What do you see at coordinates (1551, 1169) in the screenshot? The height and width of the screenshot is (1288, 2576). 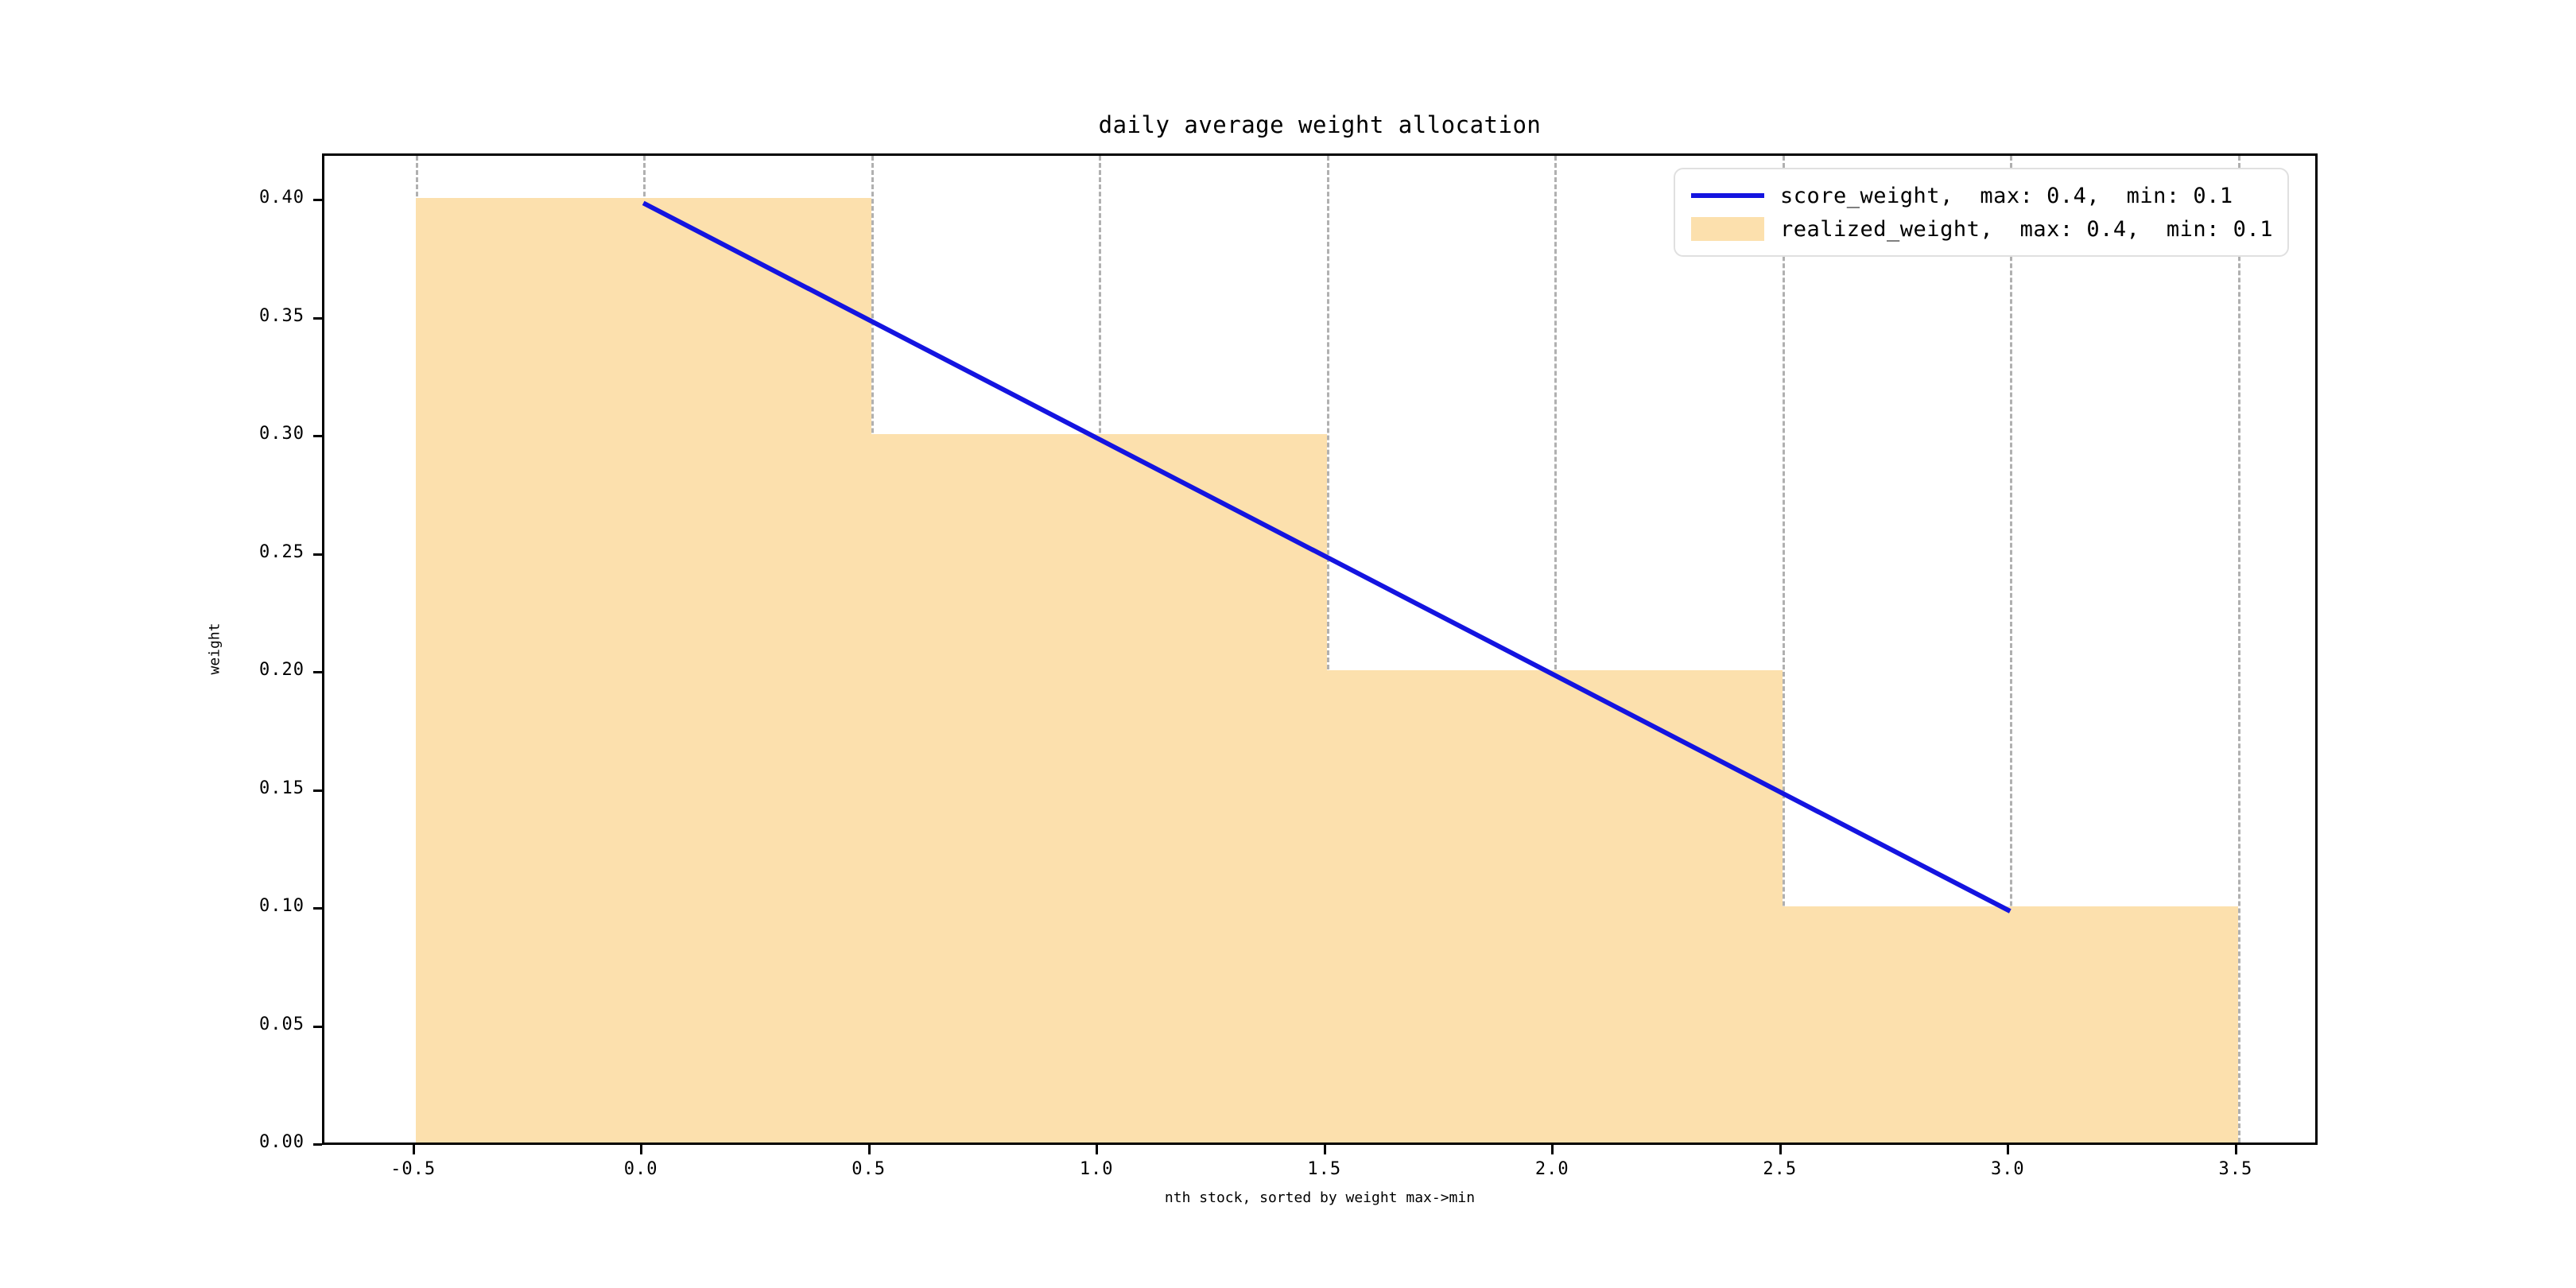 I see `x-tick-label: 2.0` at bounding box center [1551, 1169].